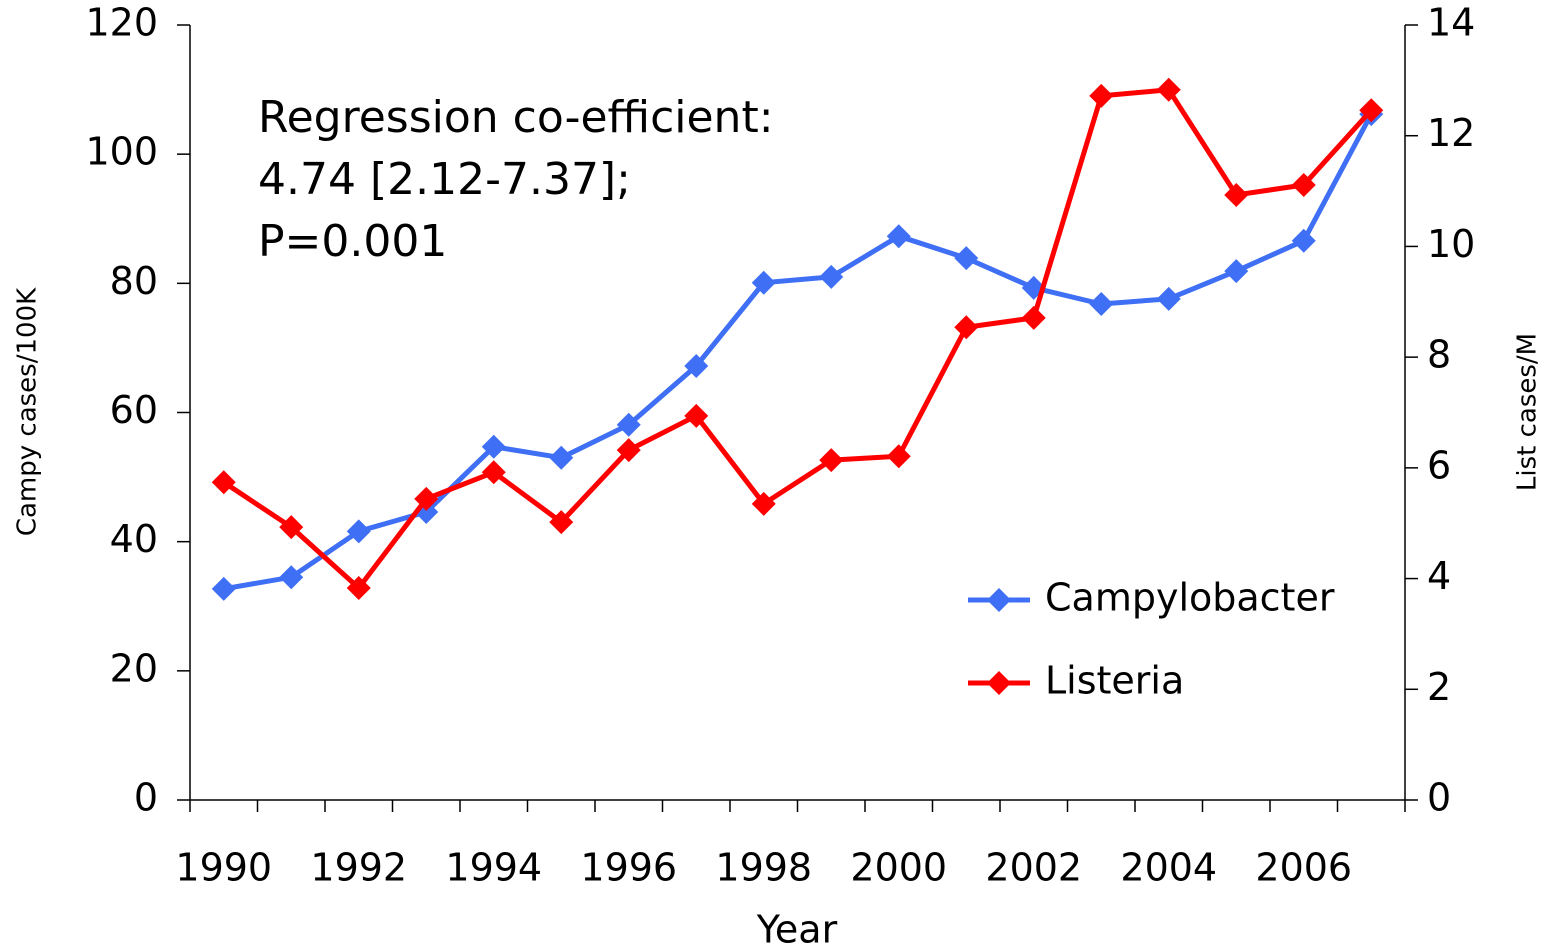 This screenshot has height=949, width=1550. I want to click on y2-tick-label: 0, so click(1439, 798).